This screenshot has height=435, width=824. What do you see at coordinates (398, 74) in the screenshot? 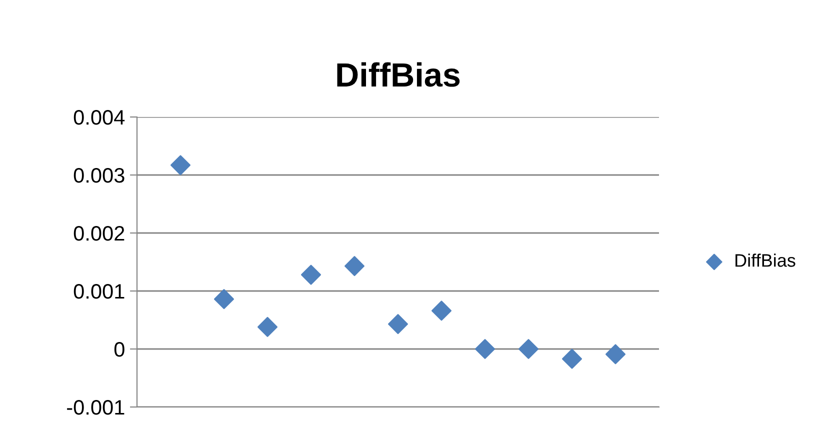
I see `chart-title: DiffBias` at bounding box center [398, 74].